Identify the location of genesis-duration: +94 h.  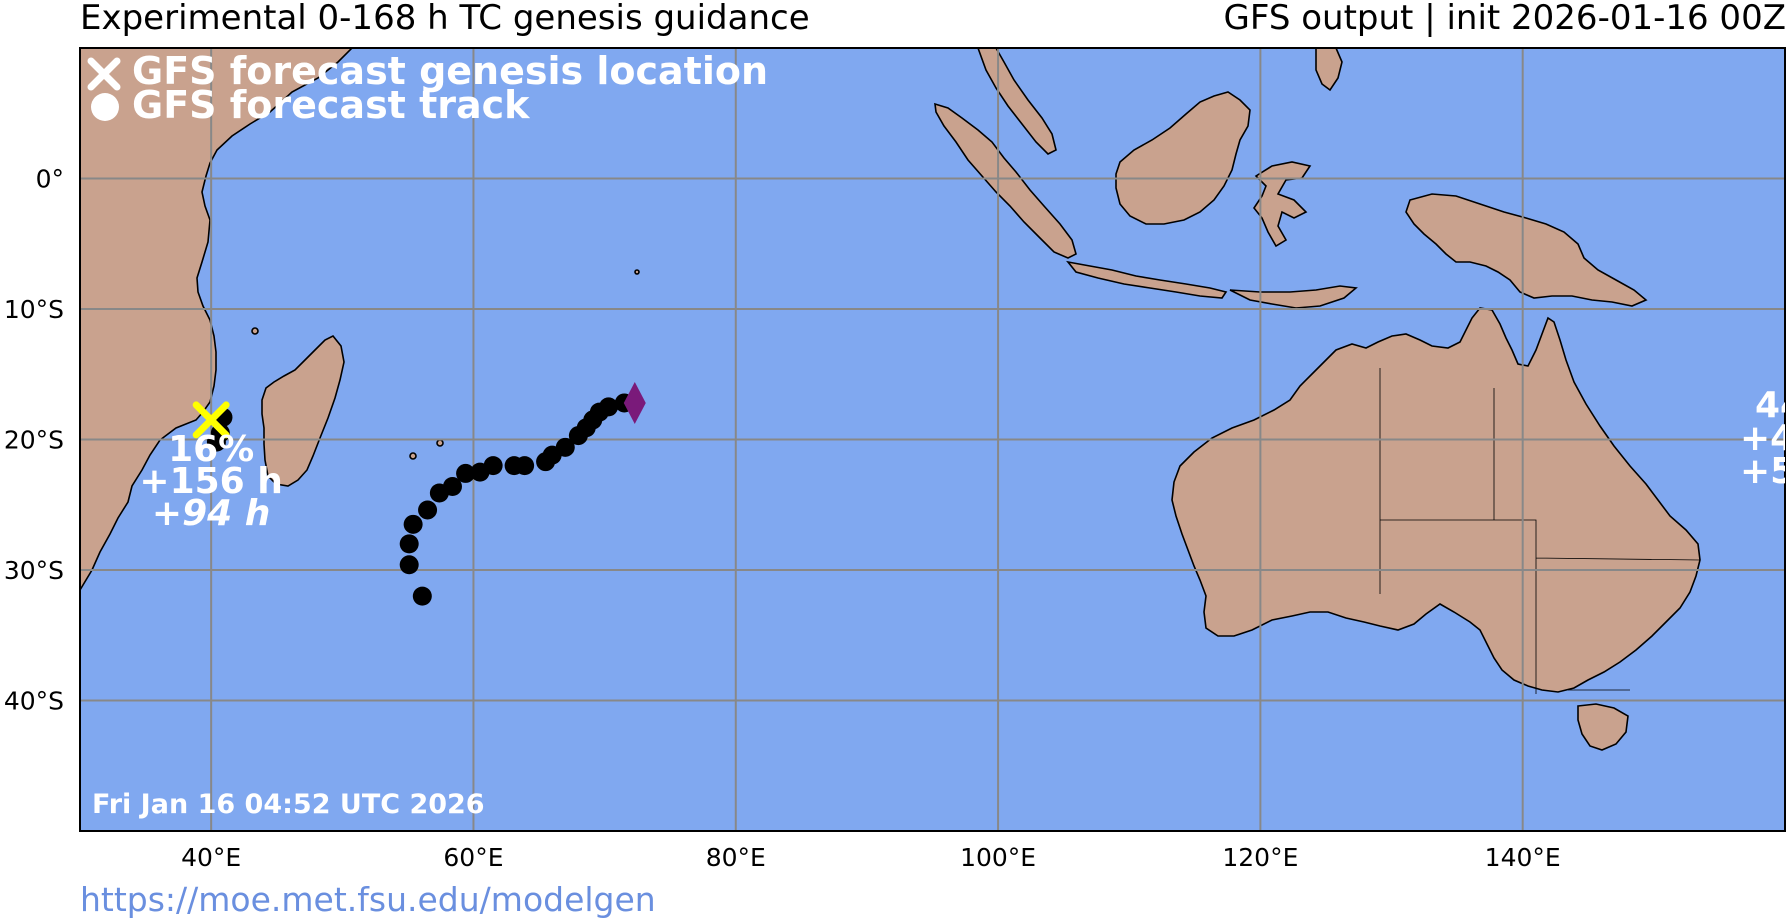
(211, 513).